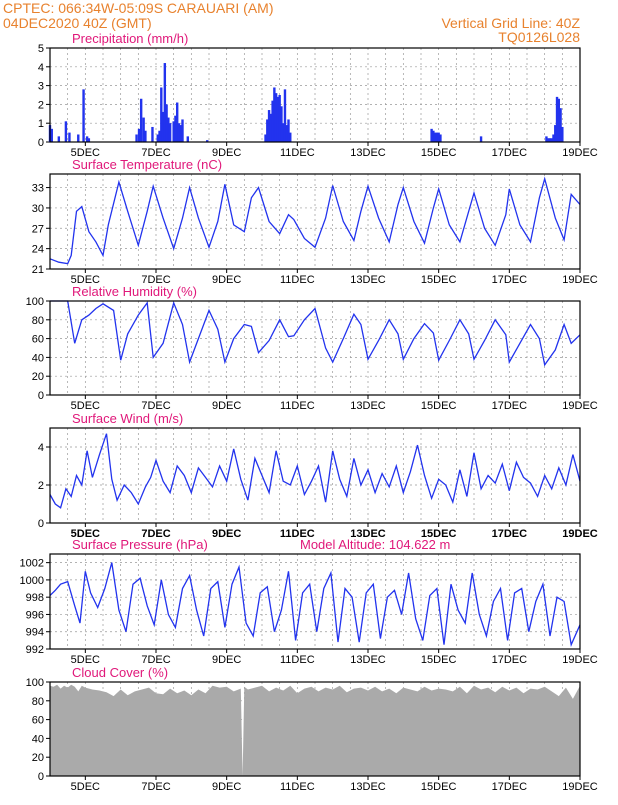 The image size is (618, 805). Describe the element at coordinates (580, 280) in the screenshot. I see `temperature-xtick-label: 19DEC` at that location.